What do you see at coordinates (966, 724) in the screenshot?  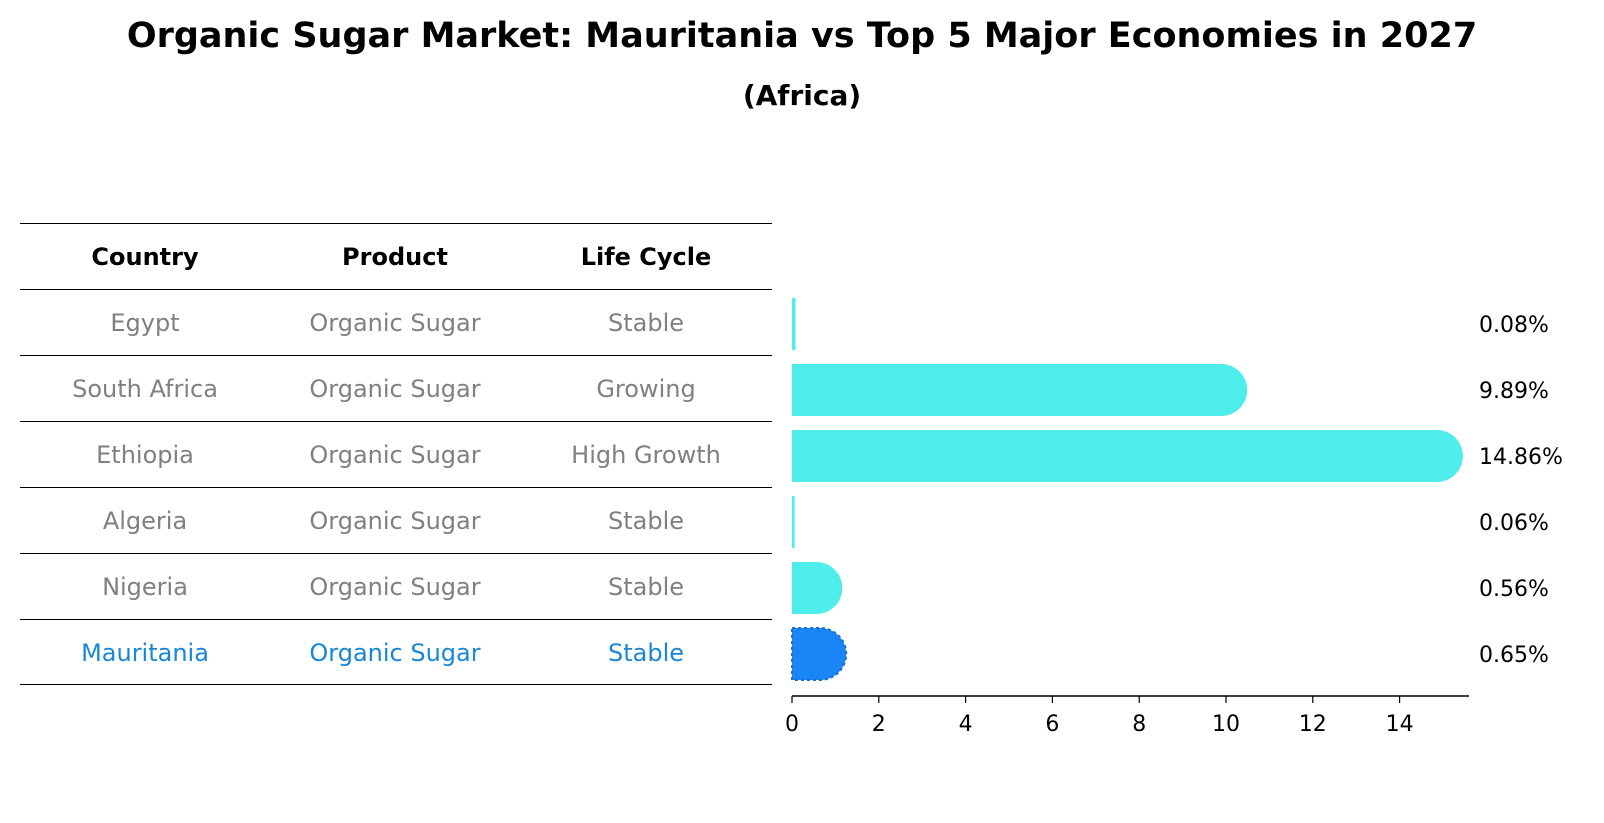 I see `x-tick-label: 4` at bounding box center [966, 724].